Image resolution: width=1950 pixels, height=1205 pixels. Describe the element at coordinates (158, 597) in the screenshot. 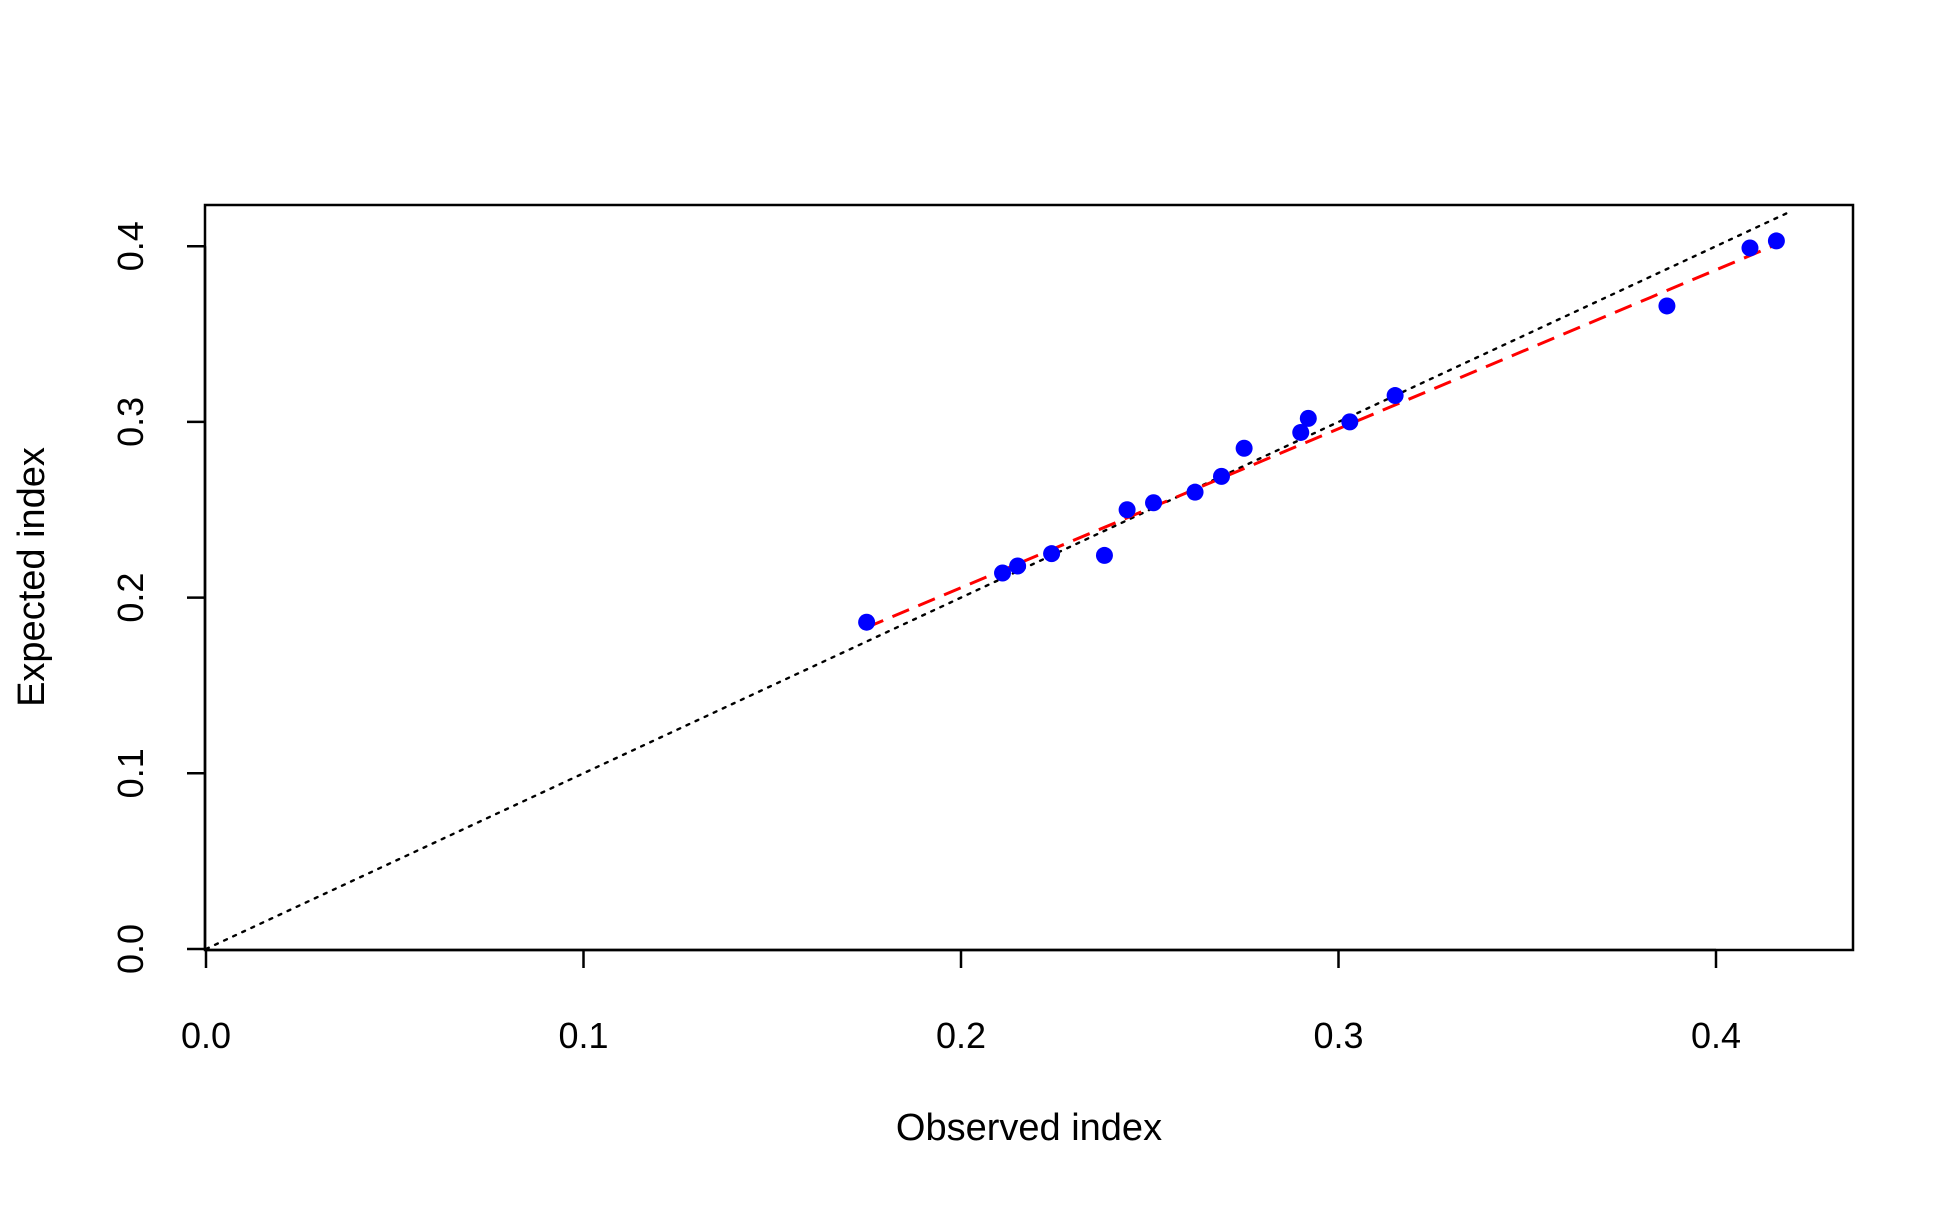

I see `y-axis: 0.0 0.1 0.2 0.3 0.4` at that location.